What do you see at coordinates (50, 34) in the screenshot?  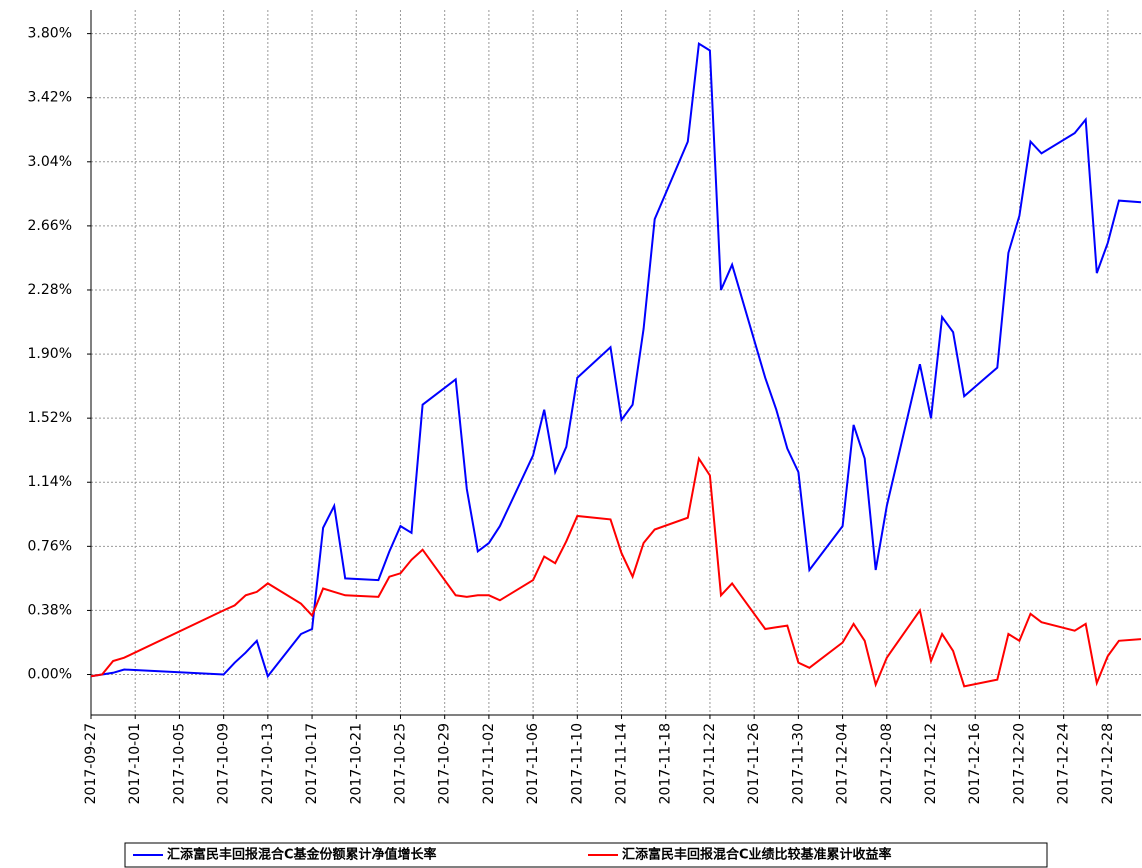 I see `y-tick-label: 3.80%` at bounding box center [50, 34].